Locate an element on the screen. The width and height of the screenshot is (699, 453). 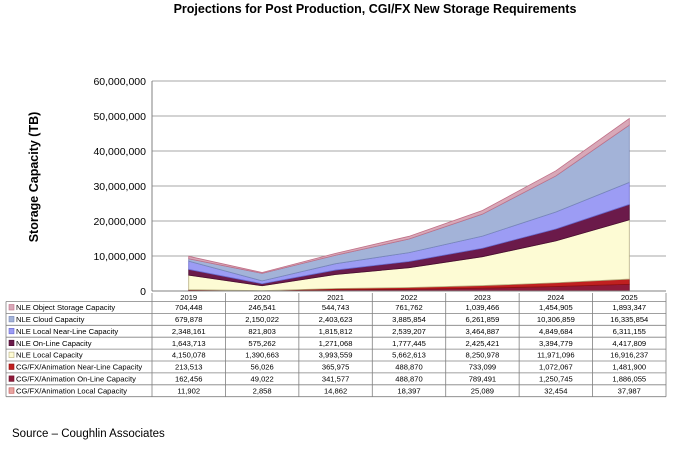
data-label: 4,849,684 is located at coordinates (556, 331).